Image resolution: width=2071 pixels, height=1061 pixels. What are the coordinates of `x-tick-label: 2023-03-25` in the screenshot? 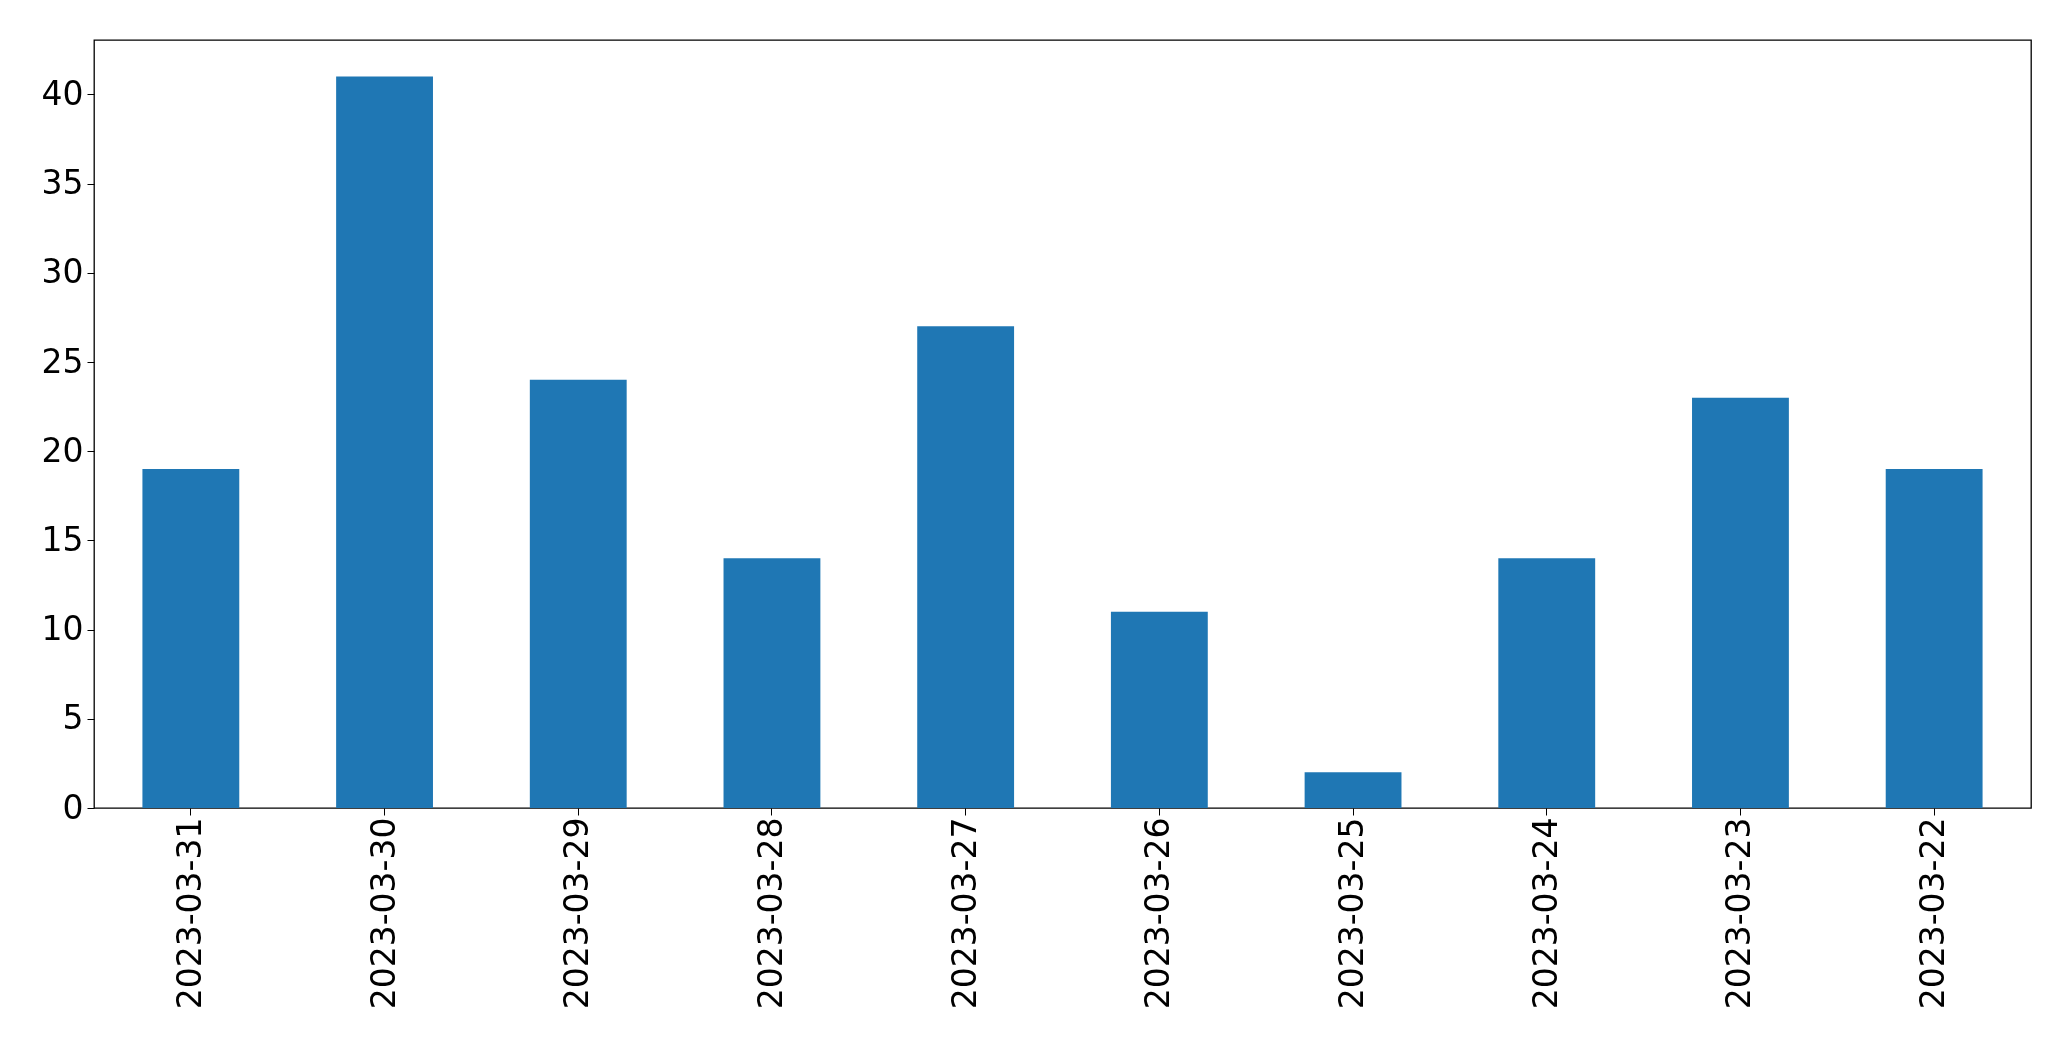 It's located at (1352, 913).